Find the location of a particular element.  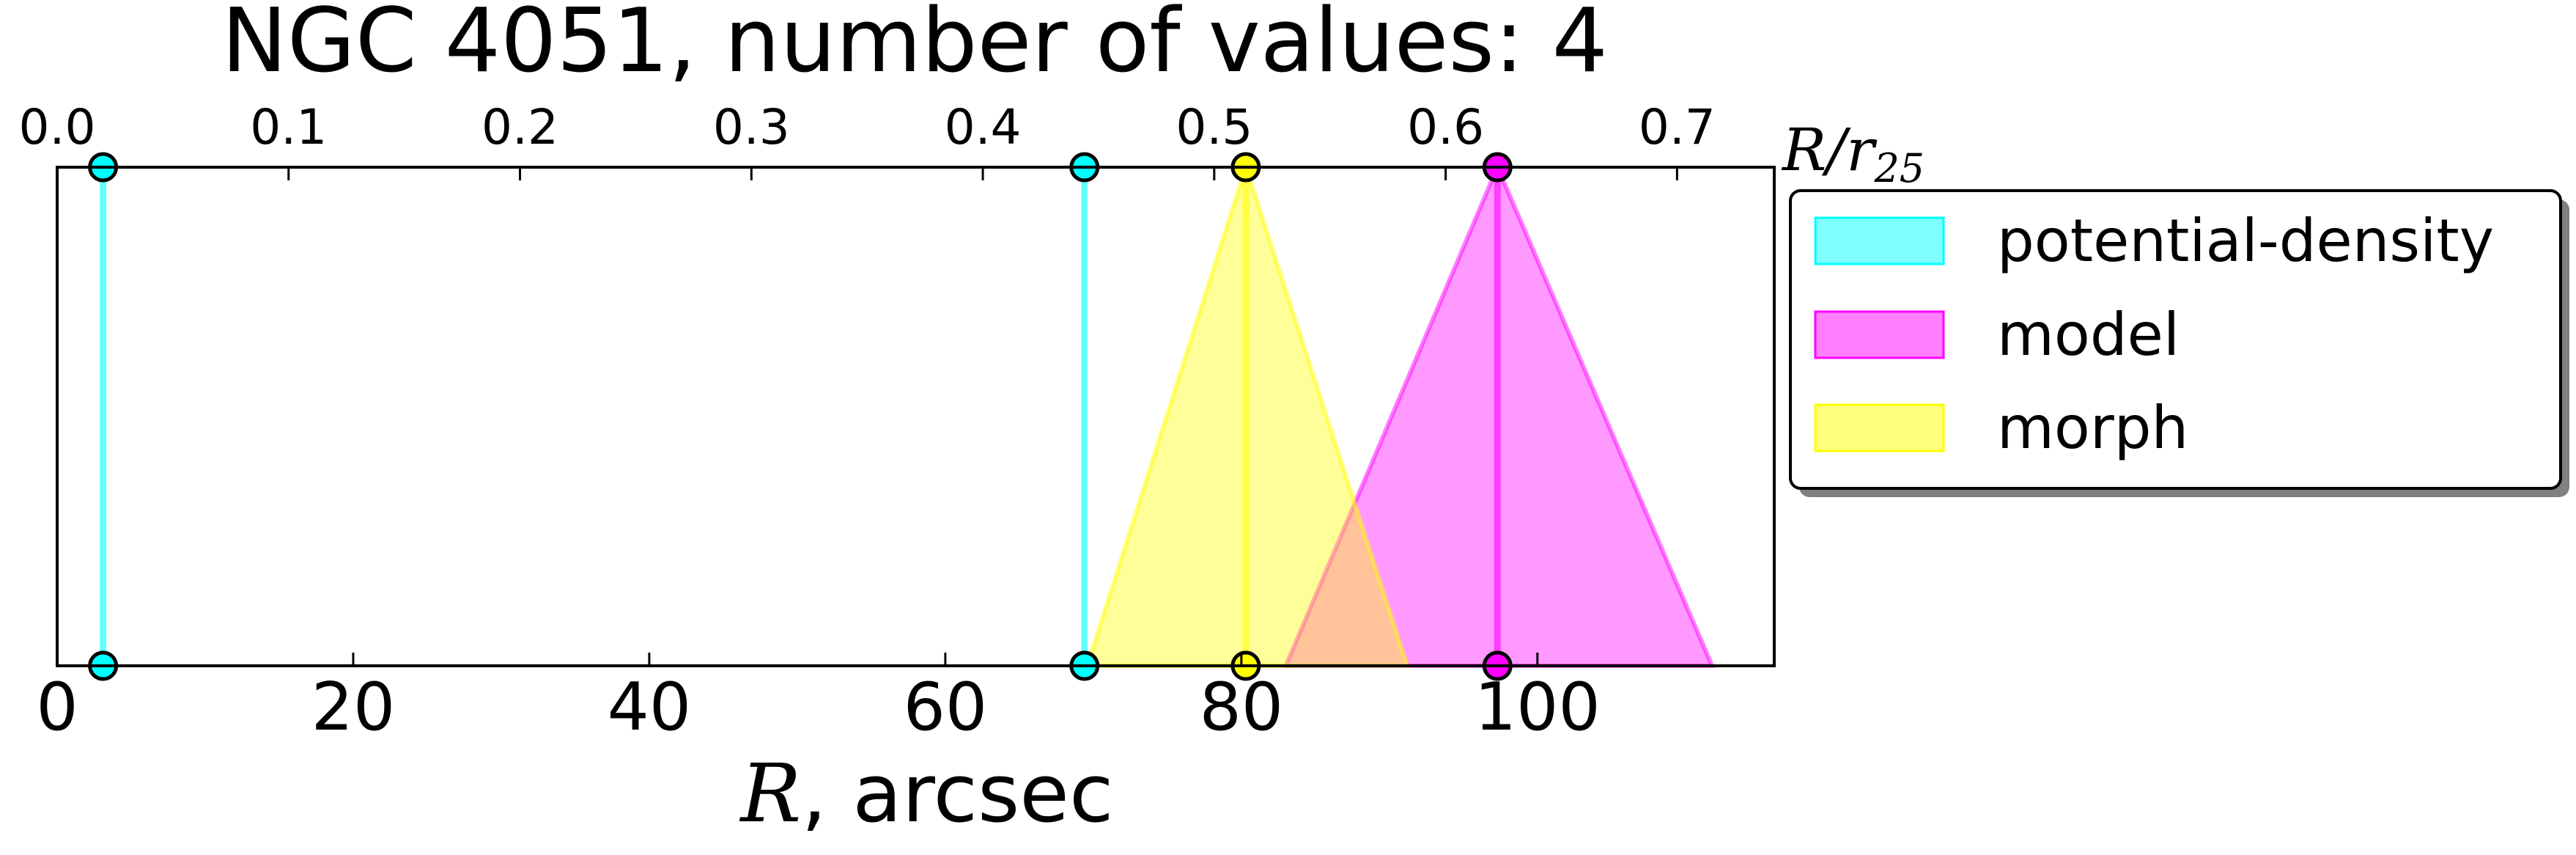

top-tick-label-7: 0.7 is located at coordinates (1677, 127).